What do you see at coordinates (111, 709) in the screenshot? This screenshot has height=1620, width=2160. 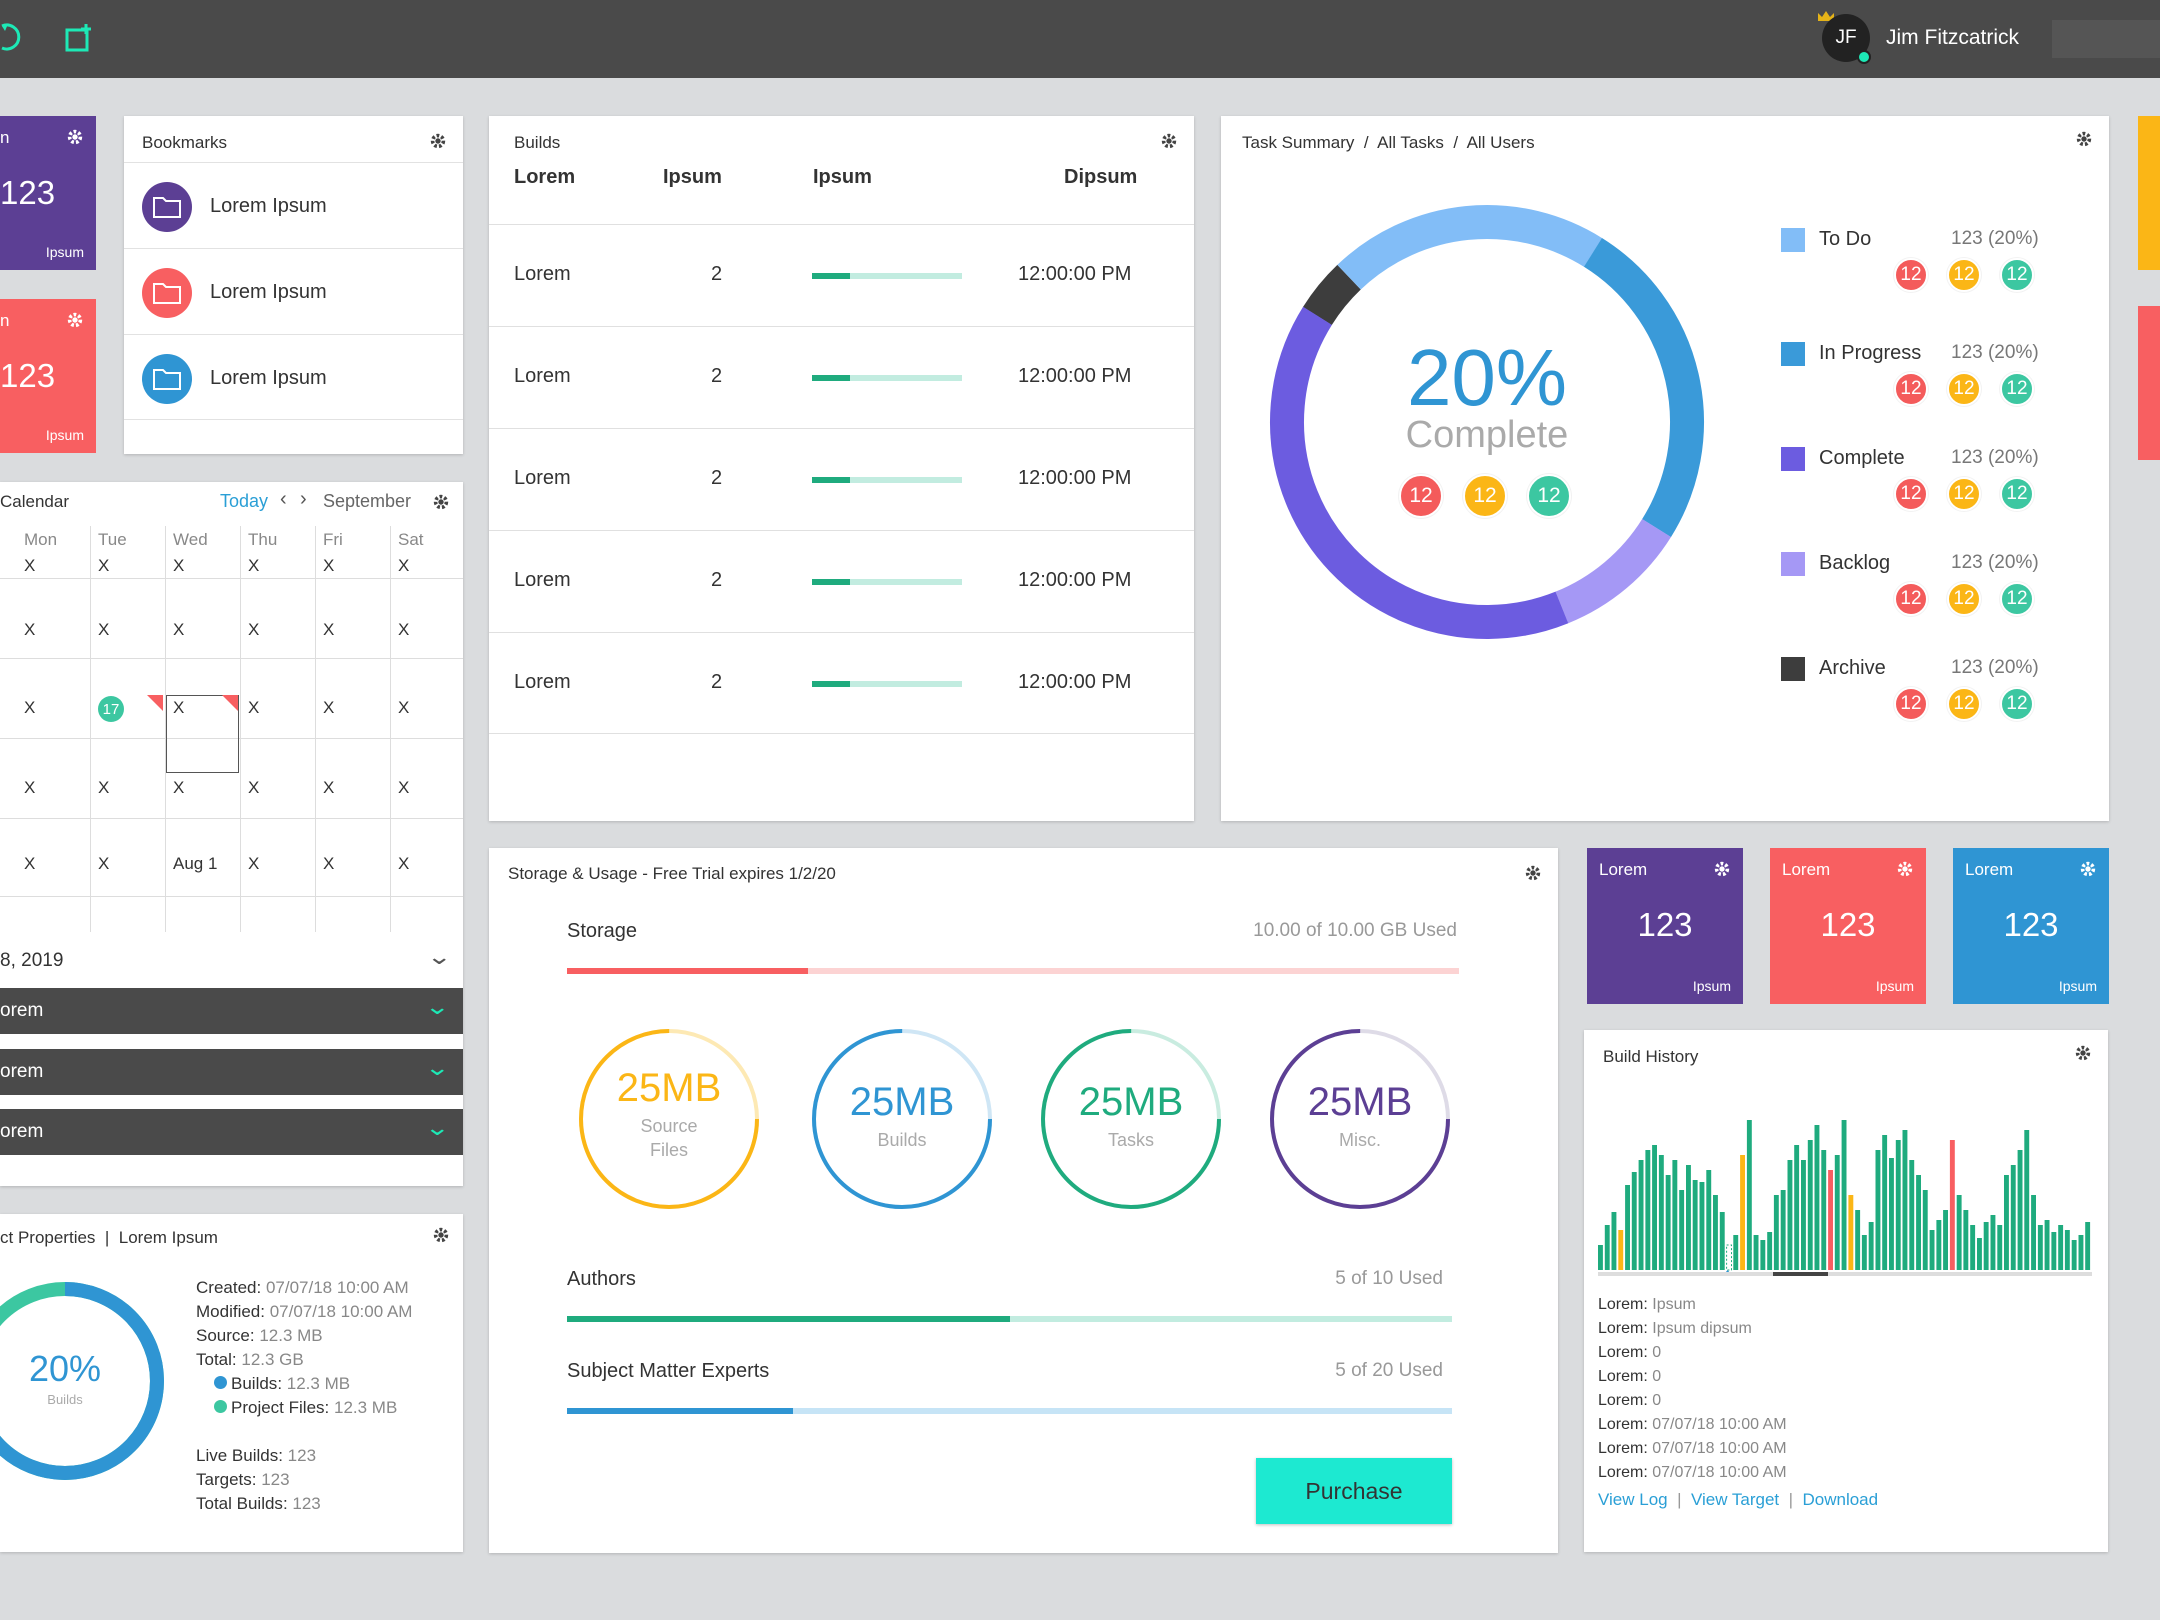 I see `calendar-day-today: 17` at bounding box center [111, 709].